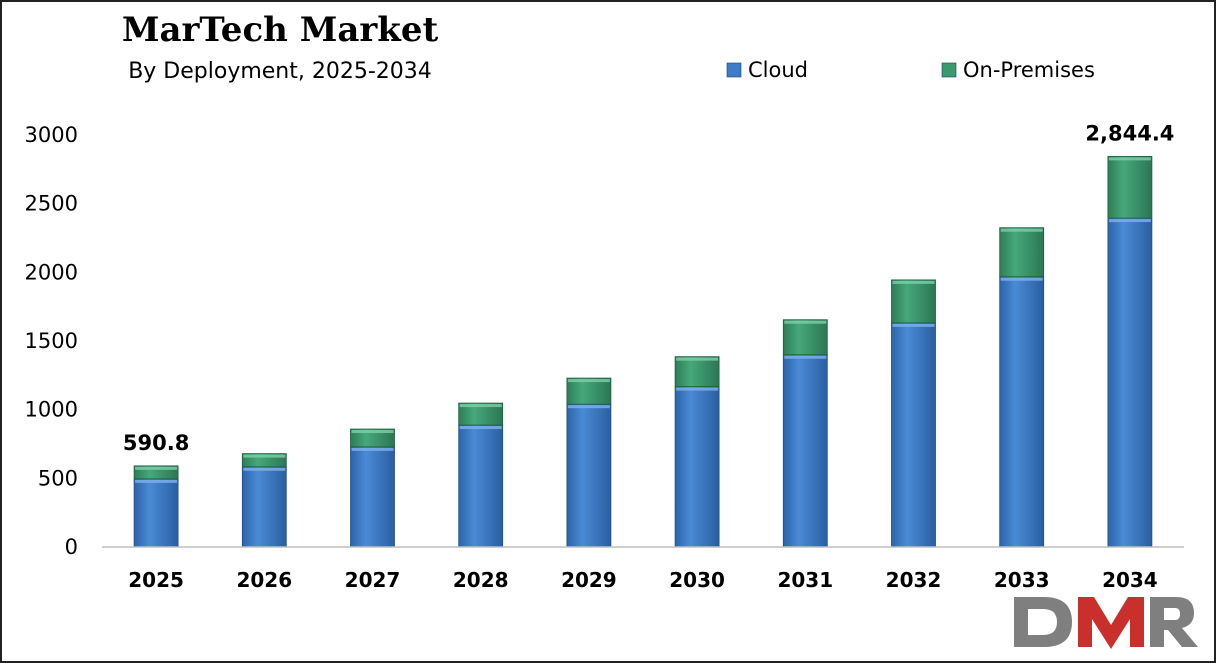 This screenshot has height=663, width=1216. What do you see at coordinates (373, 580) in the screenshot?
I see `x-tick-label-2027: 2027` at bounding box center [373, 580].